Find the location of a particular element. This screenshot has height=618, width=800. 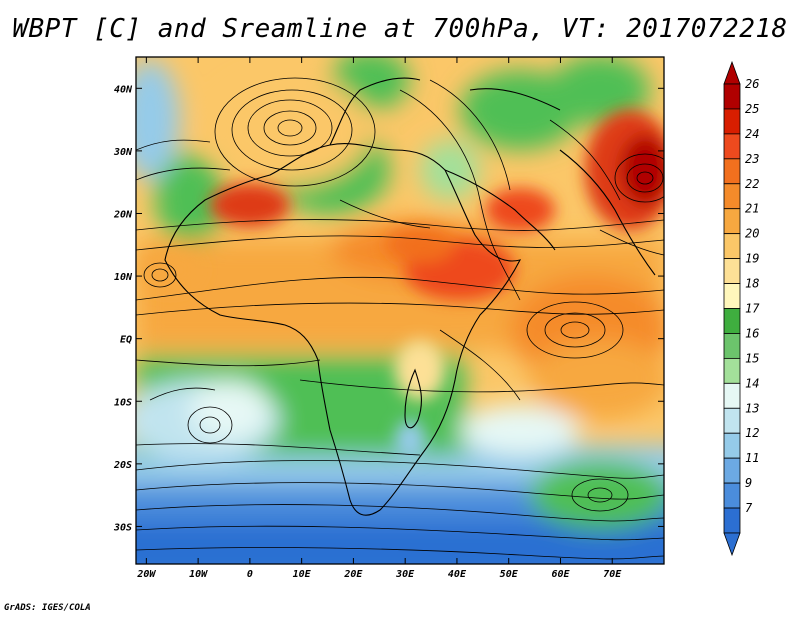

lon-tick-label: 40E is located at coordinates (457, 574).